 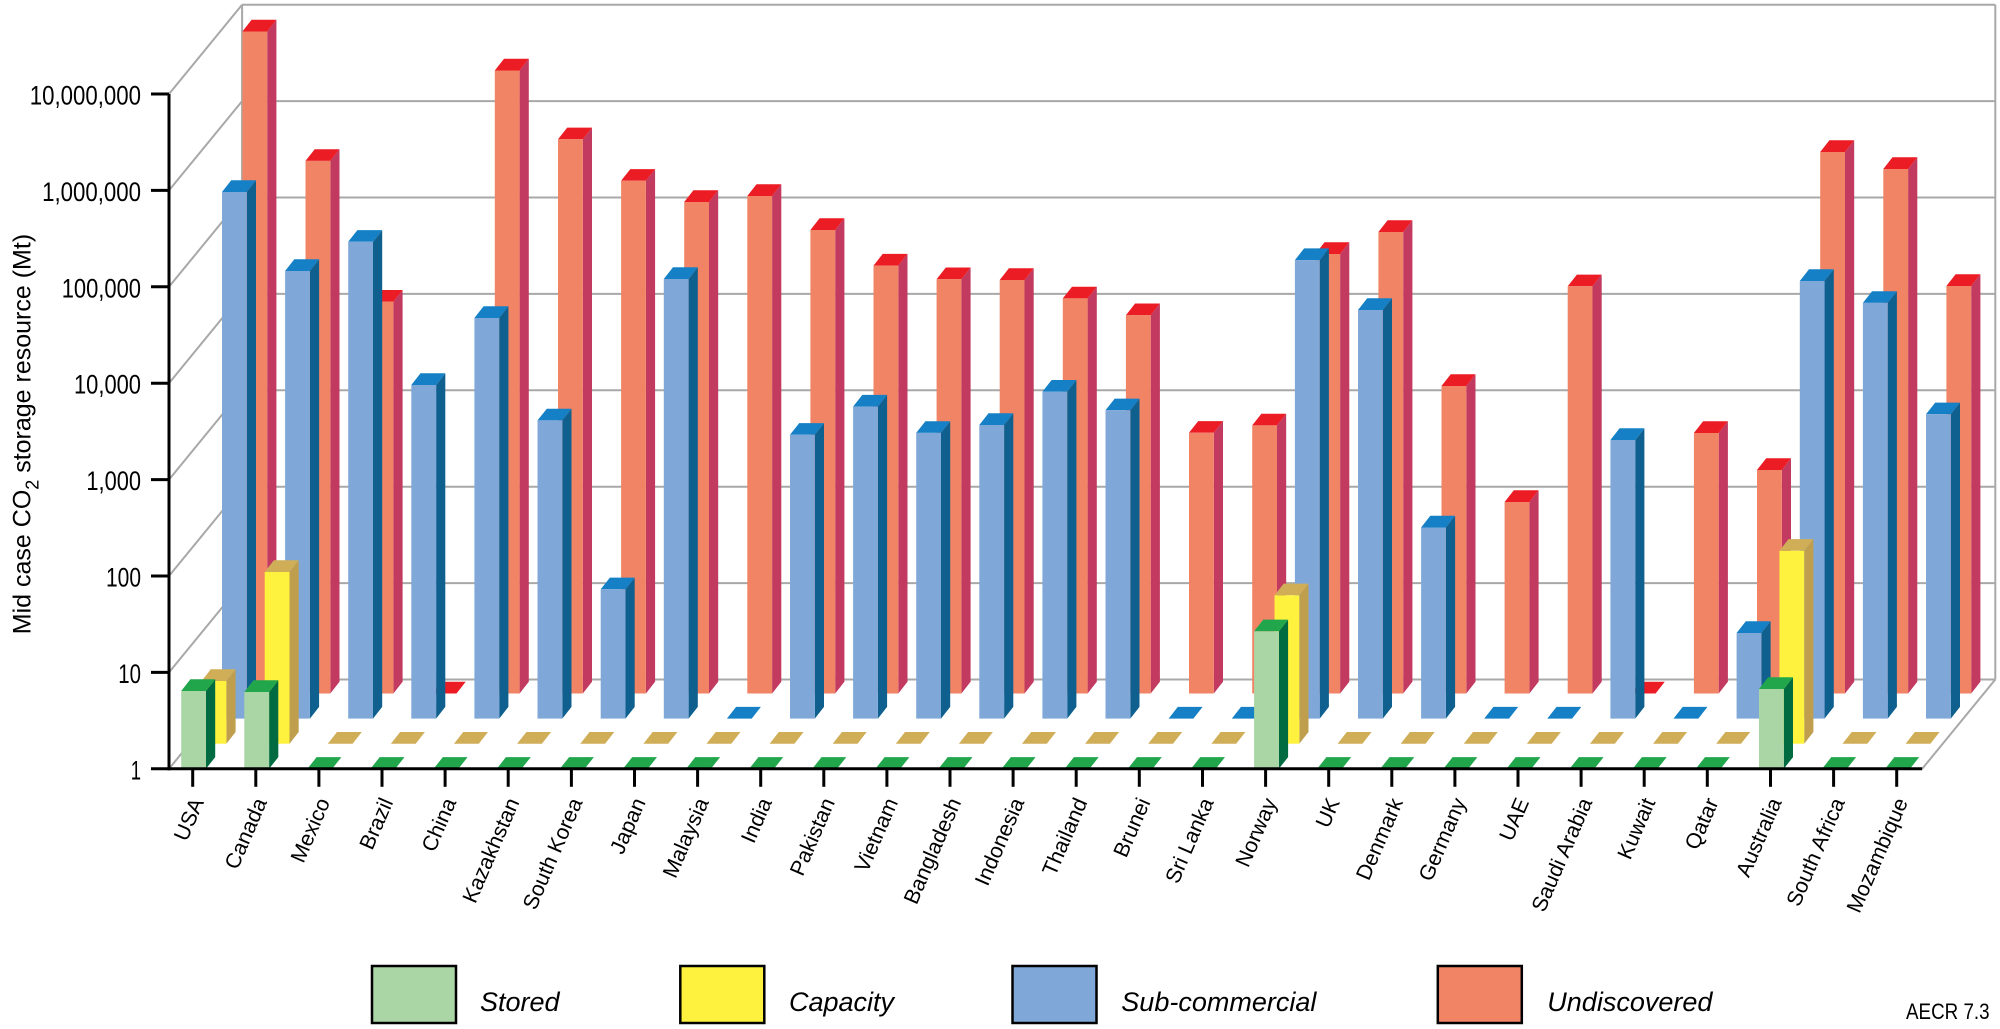 I want to click on svg-text: 100,000, so click(x=101, y=288).